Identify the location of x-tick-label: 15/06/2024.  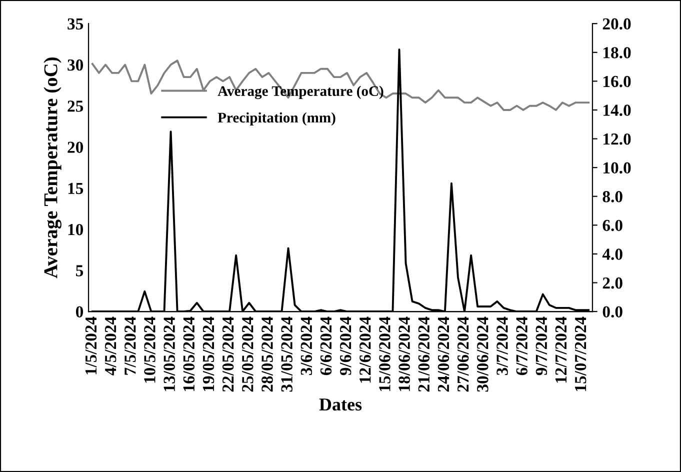
(384, 353).